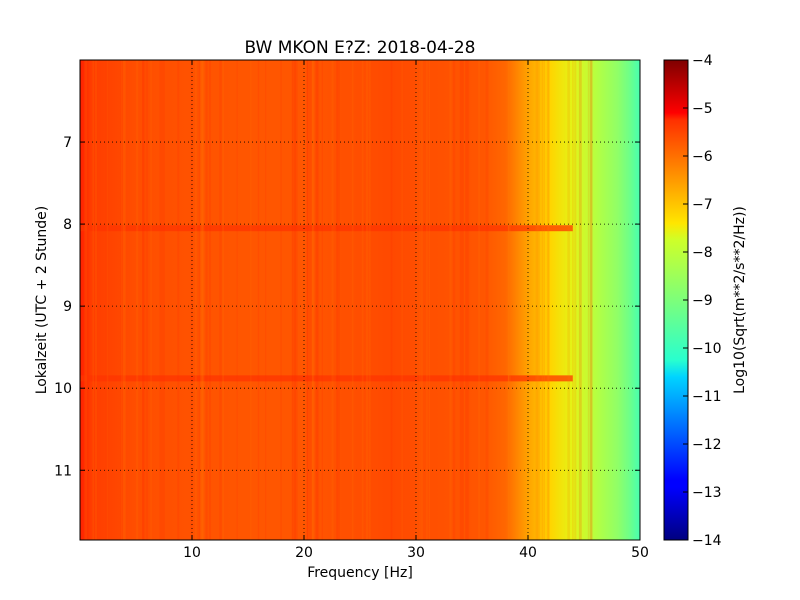 The image size is (800, 600). Describe the element at coordinates (702, 205) in the screenshot. I see `colorbar-tick-label: −7` at that location.